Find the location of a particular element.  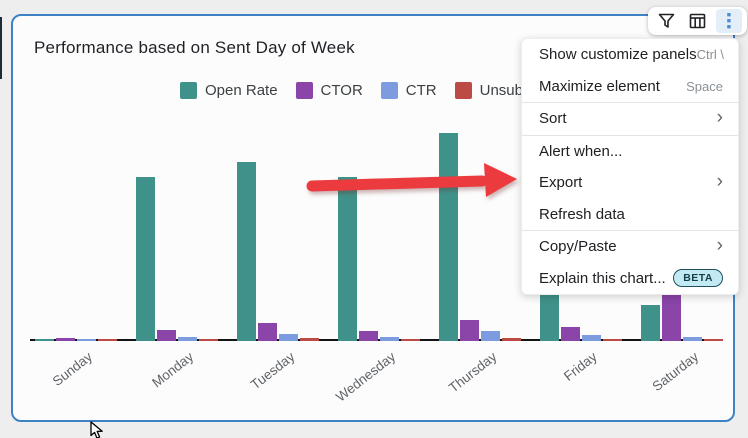

bar-unsubscribe-friday is located at coordinates (612, 340).